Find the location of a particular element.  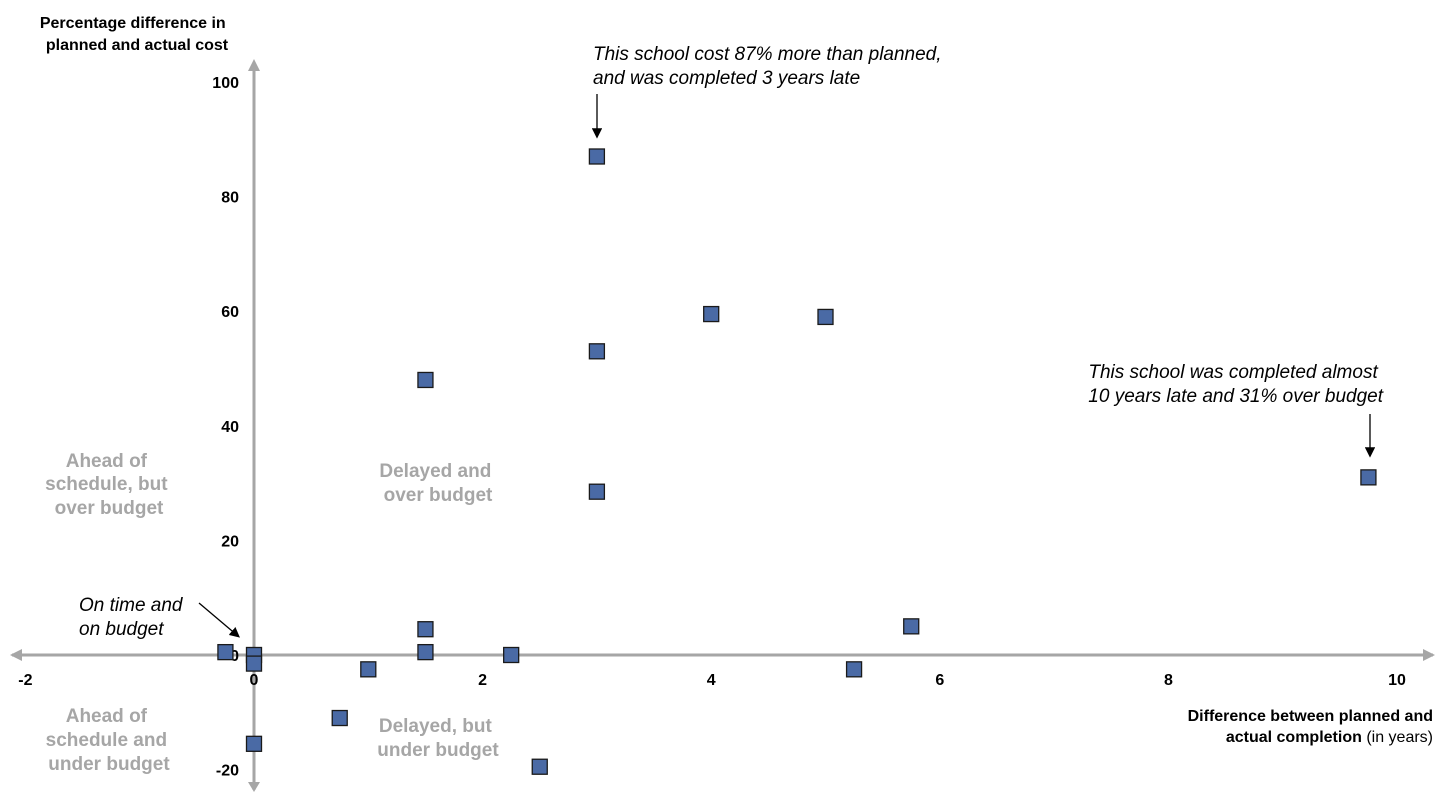

x-axis-arrow-left-icon is located at coordinates (16, 655).